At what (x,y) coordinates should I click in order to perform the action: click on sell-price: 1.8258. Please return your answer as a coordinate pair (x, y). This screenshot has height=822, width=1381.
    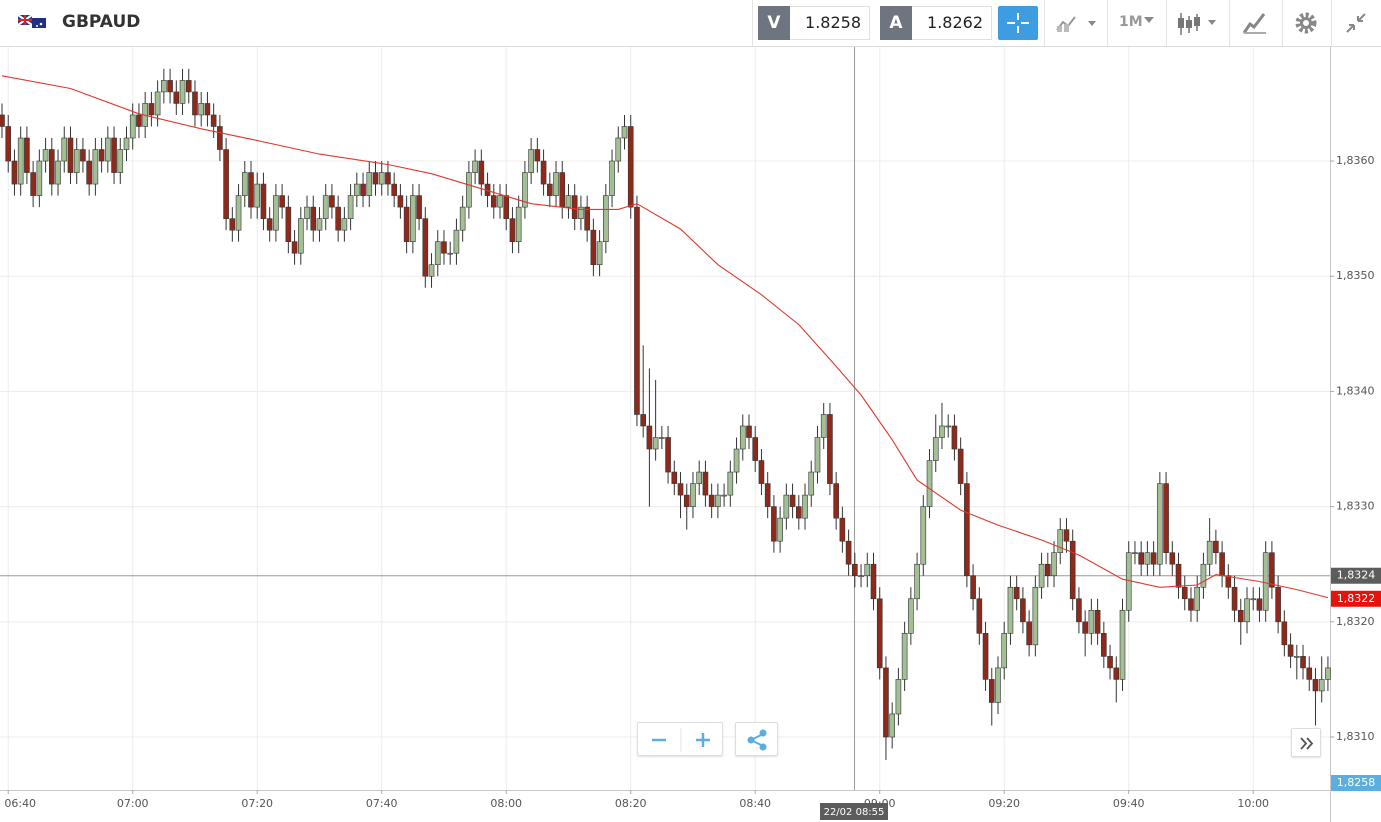
    Looking at the image, I should click on (830, 23).